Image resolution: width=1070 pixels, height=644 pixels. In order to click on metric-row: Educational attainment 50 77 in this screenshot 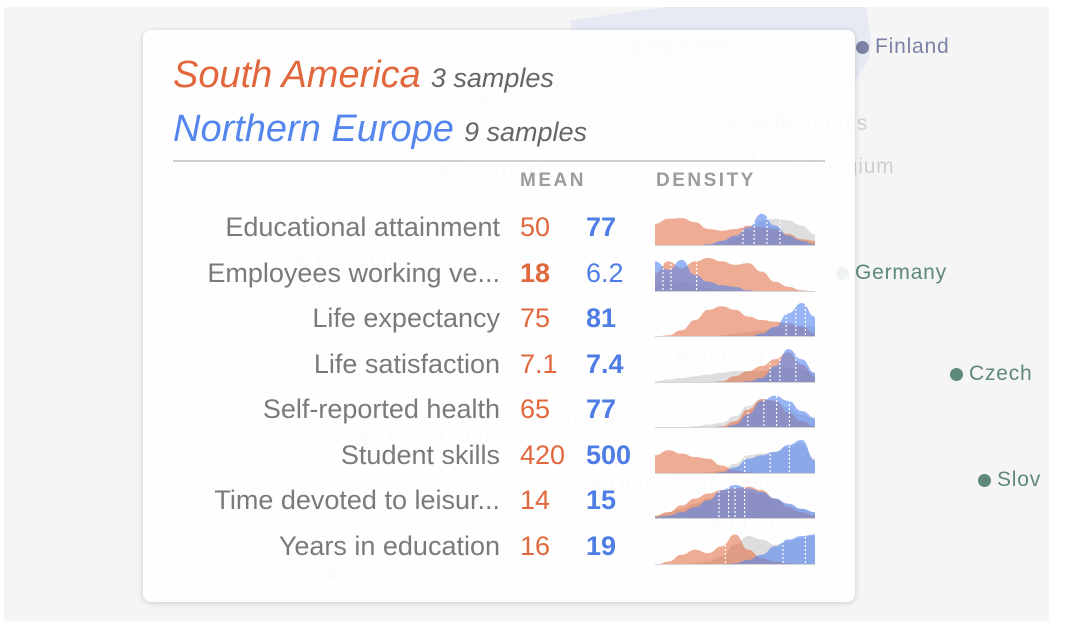, I will do `click(499, 227)`.